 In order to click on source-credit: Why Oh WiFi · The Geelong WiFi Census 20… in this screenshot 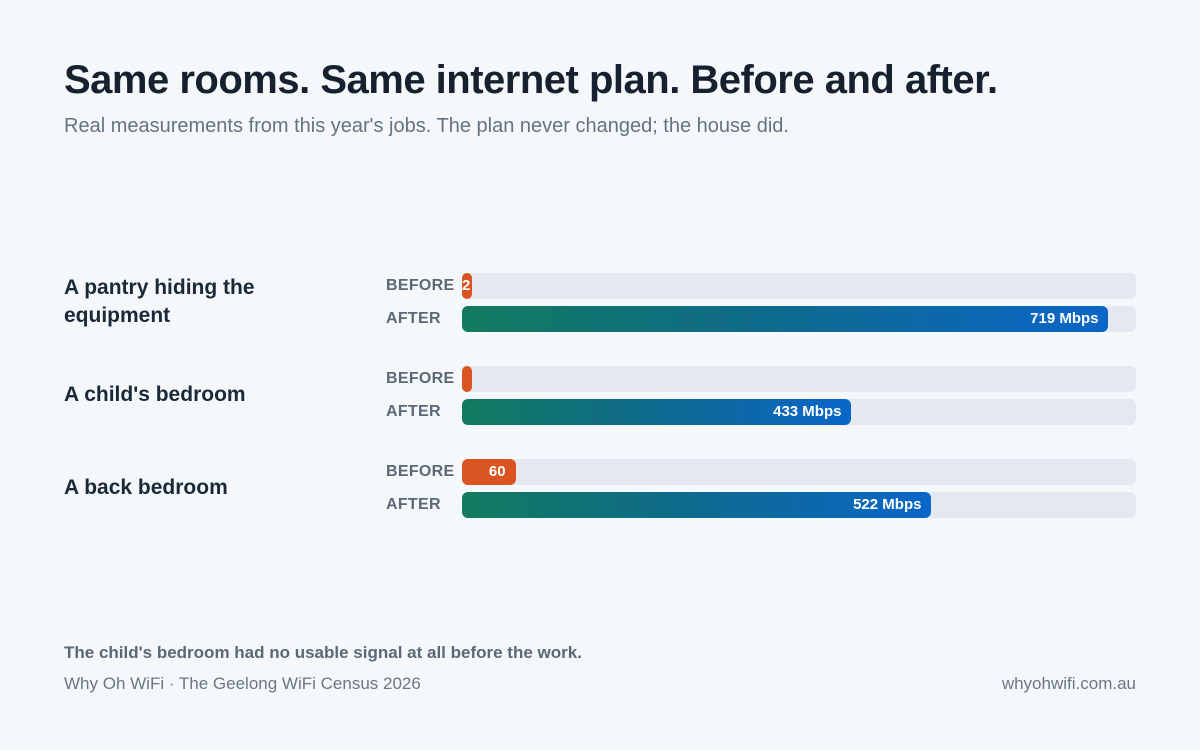, I will do `click(242, 683)`.